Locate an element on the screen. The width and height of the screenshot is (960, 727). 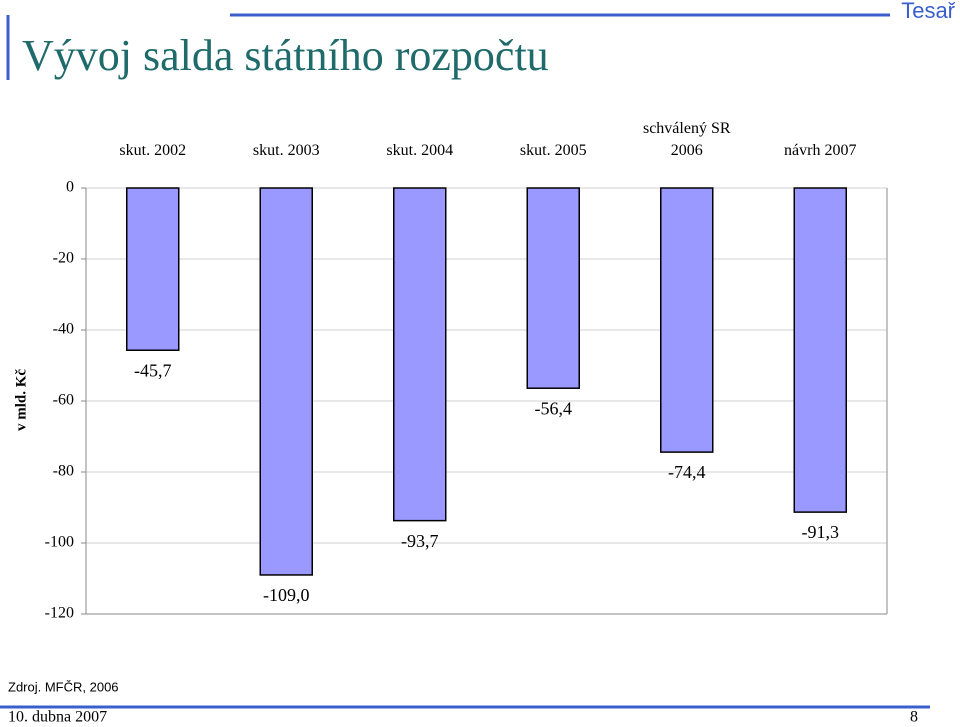
value-label: -45,7 is located at coordinates (153, 370).